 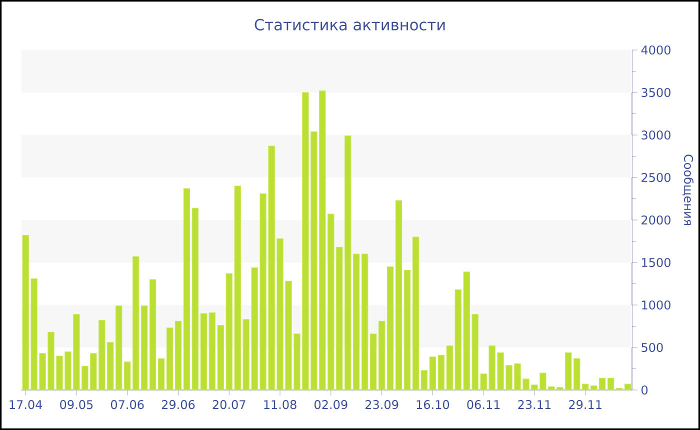 What do you see at coordinates (229, 405) in the screenshot?
I see `x-tick-label: 20.07` at bounding box center [229, 405].